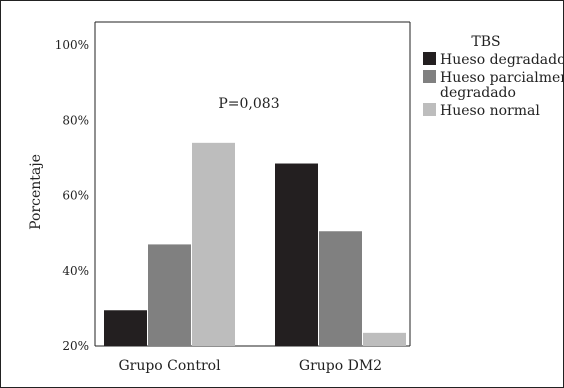 The height and width of the screenshot is (388, 564). I want to click on x-tick-labels: Grupo Control Grupo DM2, so click(250, 366).